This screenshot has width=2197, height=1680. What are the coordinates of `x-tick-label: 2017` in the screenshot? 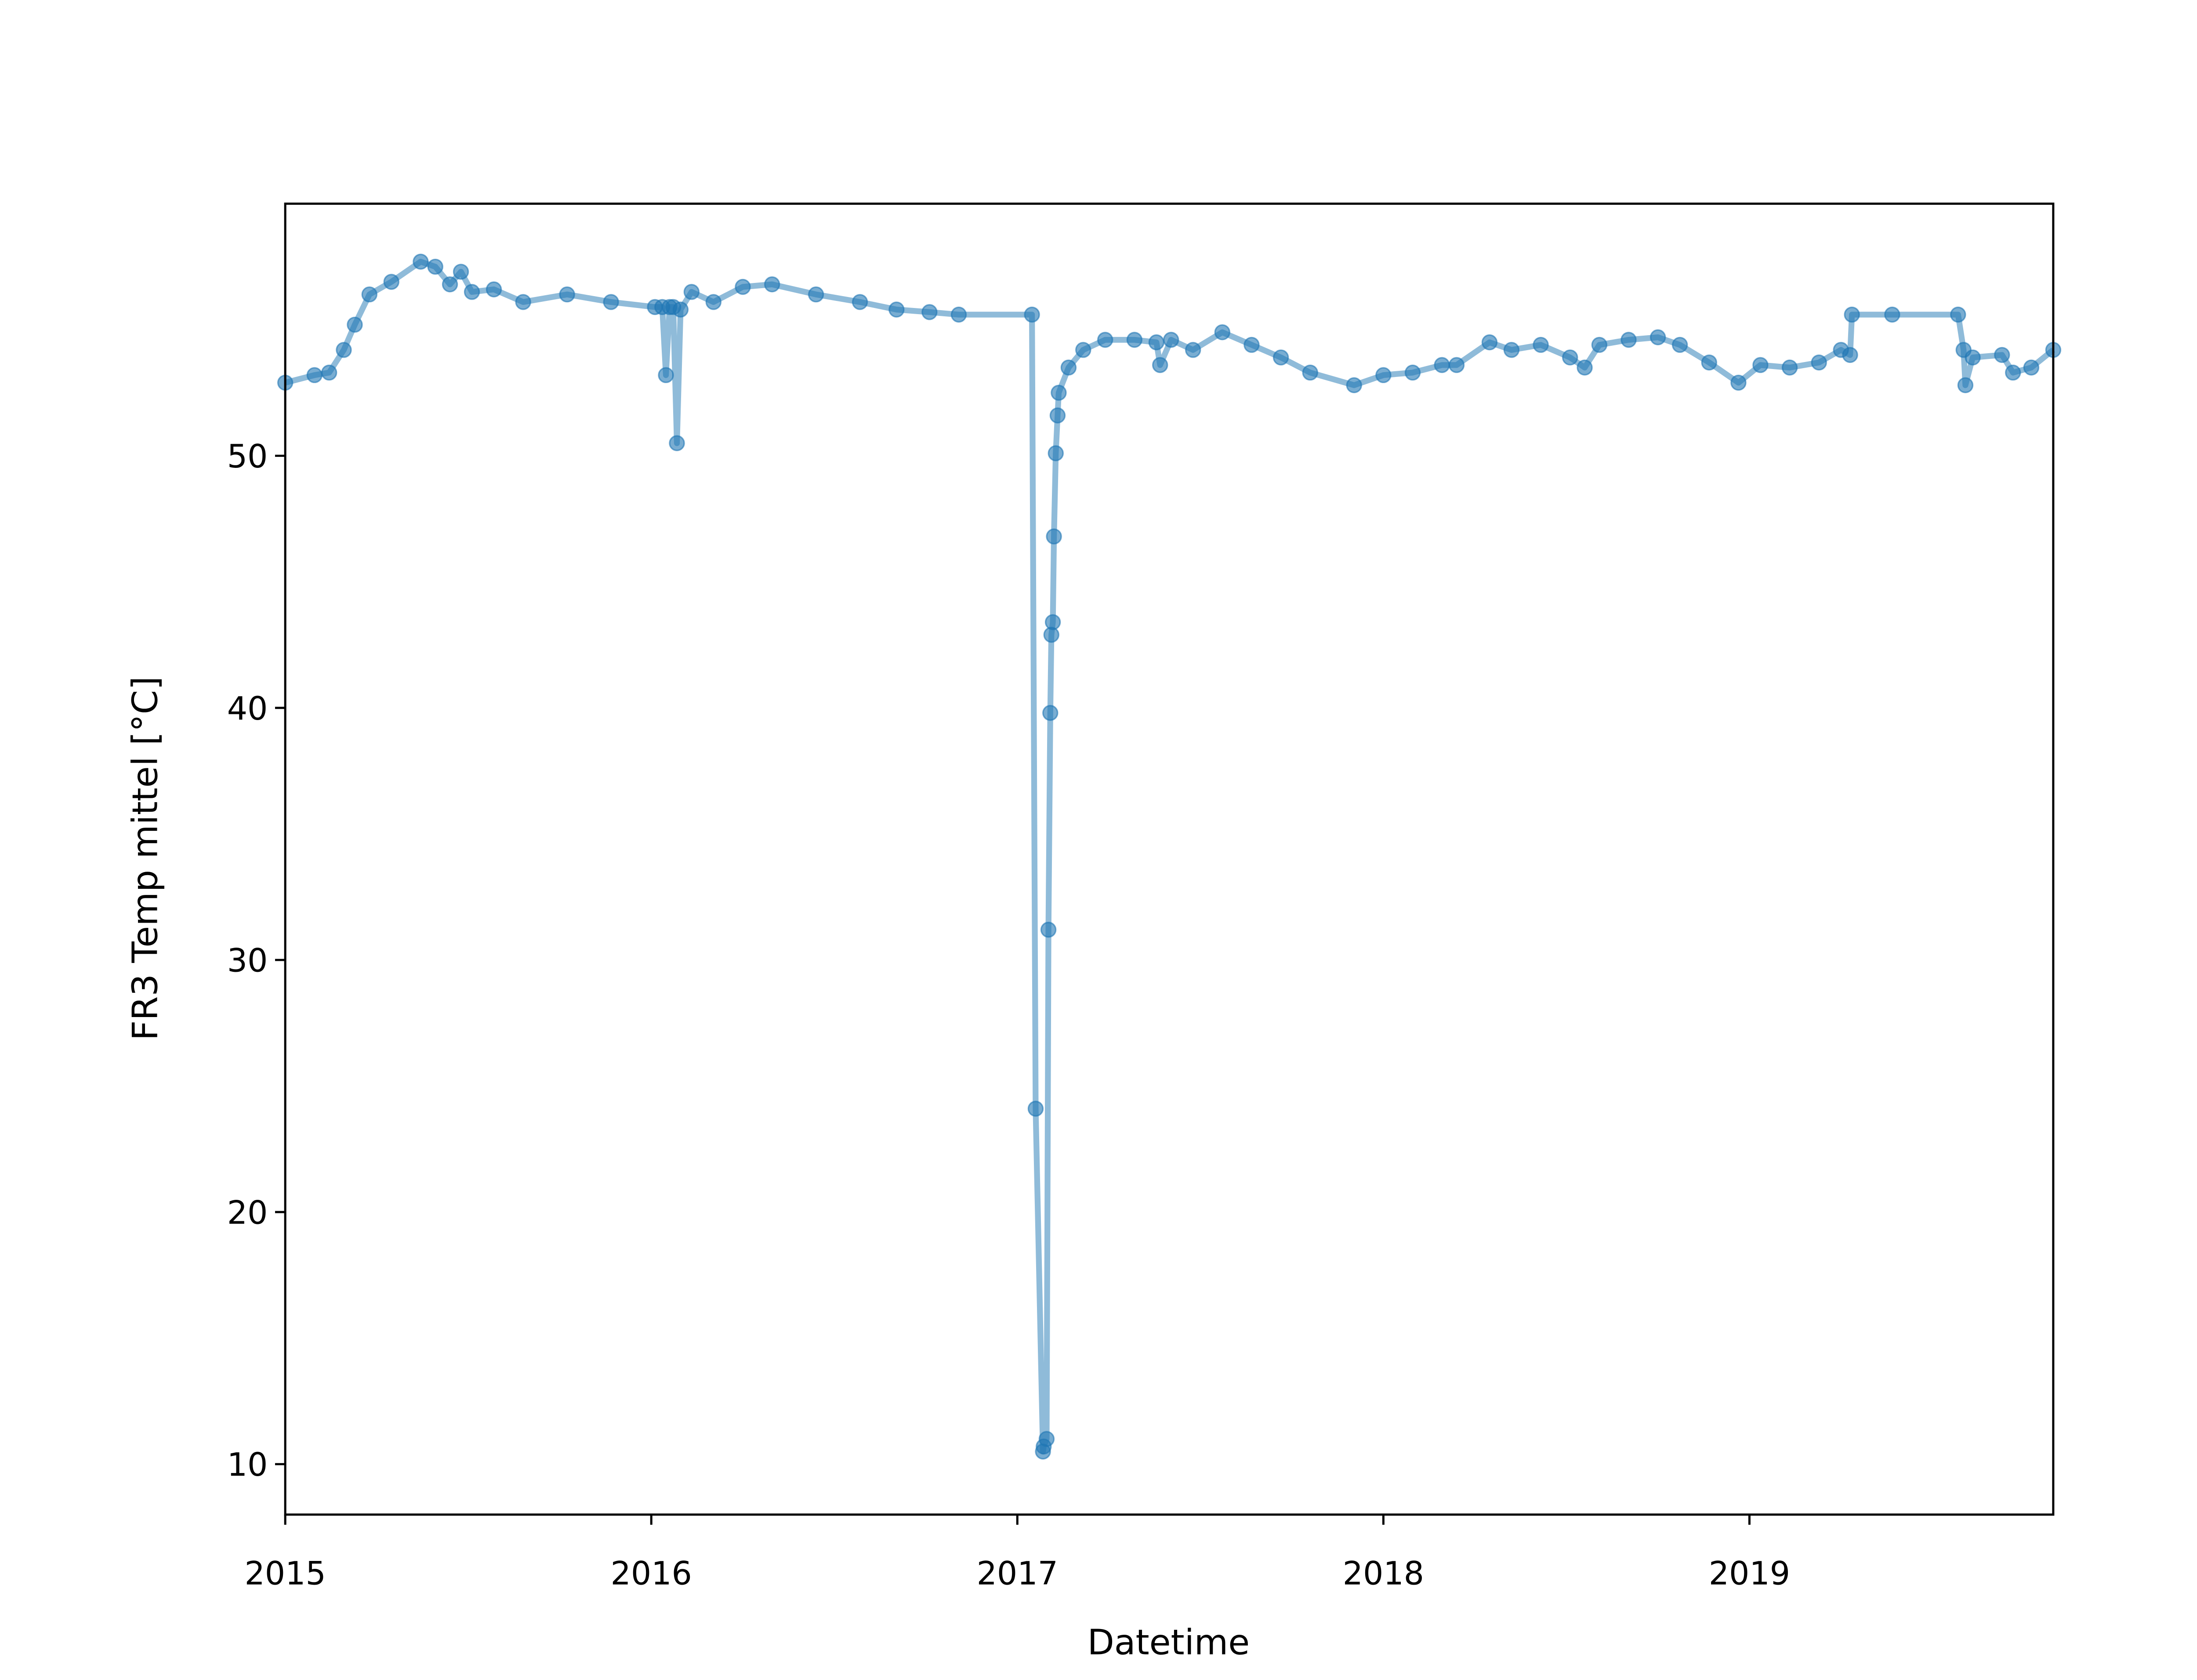 It's located at (1017, 1573).